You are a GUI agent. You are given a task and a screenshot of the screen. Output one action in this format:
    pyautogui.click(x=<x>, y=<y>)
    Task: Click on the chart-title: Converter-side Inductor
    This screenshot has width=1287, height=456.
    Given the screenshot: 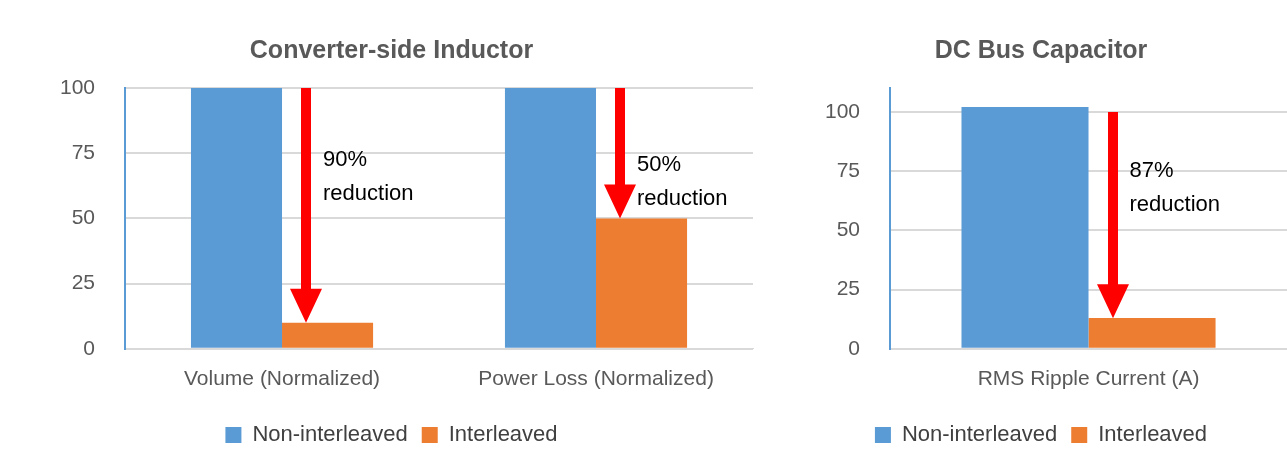 What is the action you would take?
    pyautogui.click(x=391, y=48)
    